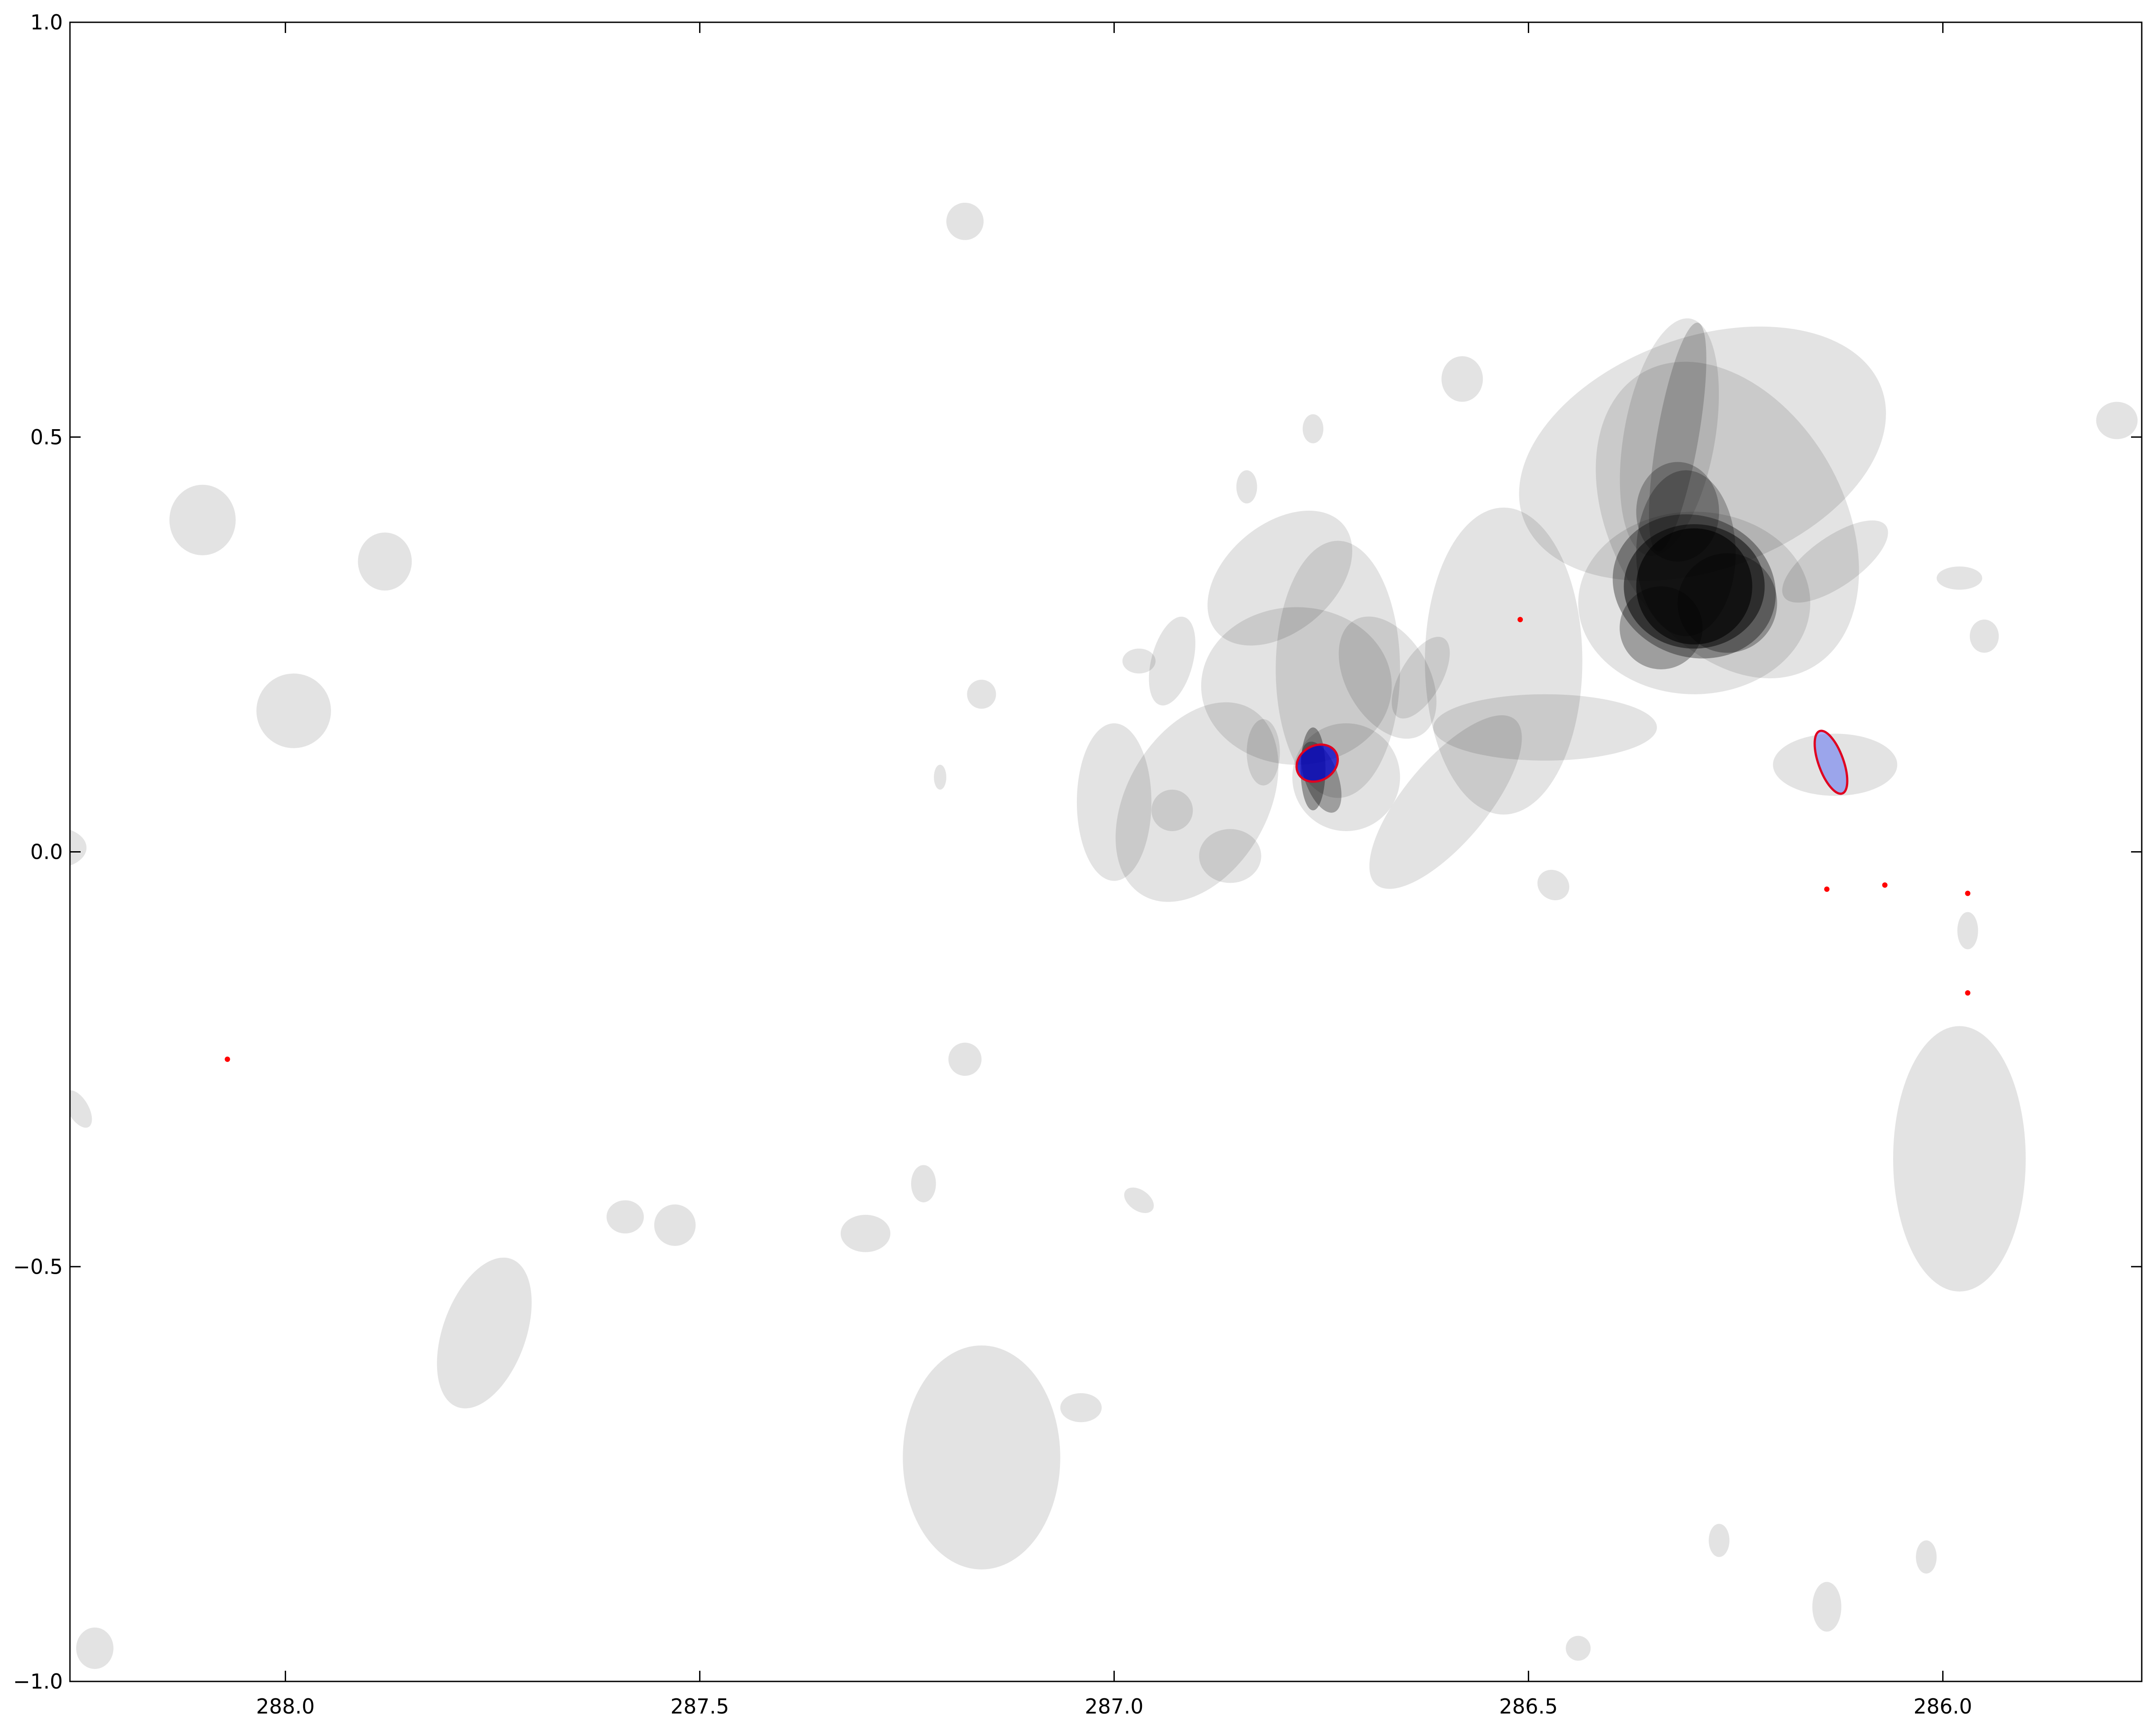  What do you see at coordinates (1528, 1706) in the screenshot?
I see `x-tick-label: 286.5` at bounding box center [1528, 1706].